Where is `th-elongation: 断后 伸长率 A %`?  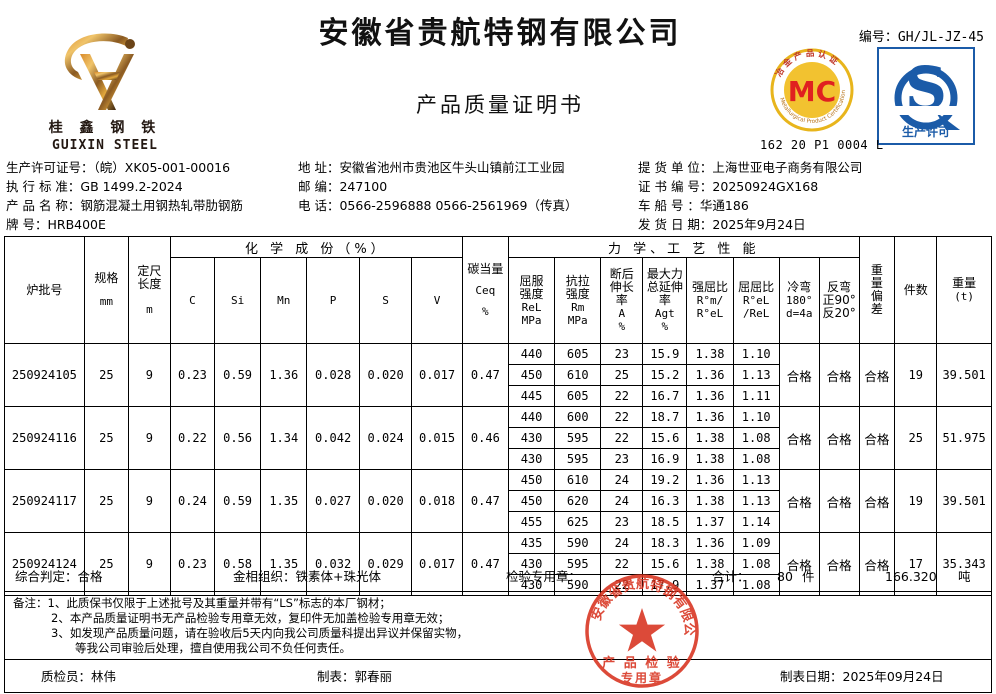 th-elongation: 断后 伸长率 A % is located at coordinates (622, 300).